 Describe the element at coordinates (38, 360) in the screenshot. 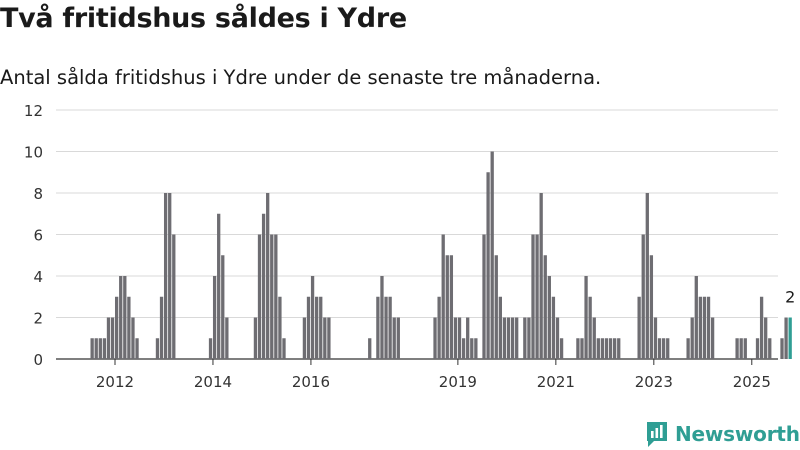

I see `y-tick-label: 0` at that location.